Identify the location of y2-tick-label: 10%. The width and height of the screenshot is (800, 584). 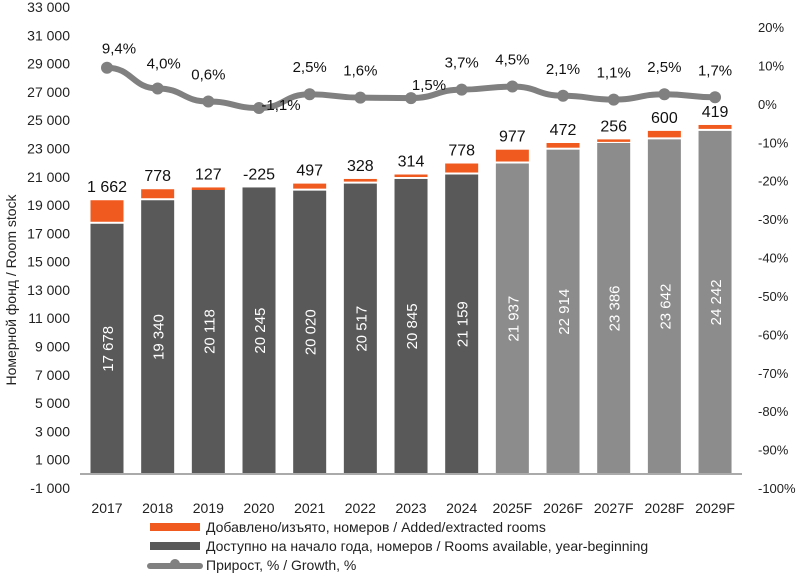
(771, 65).